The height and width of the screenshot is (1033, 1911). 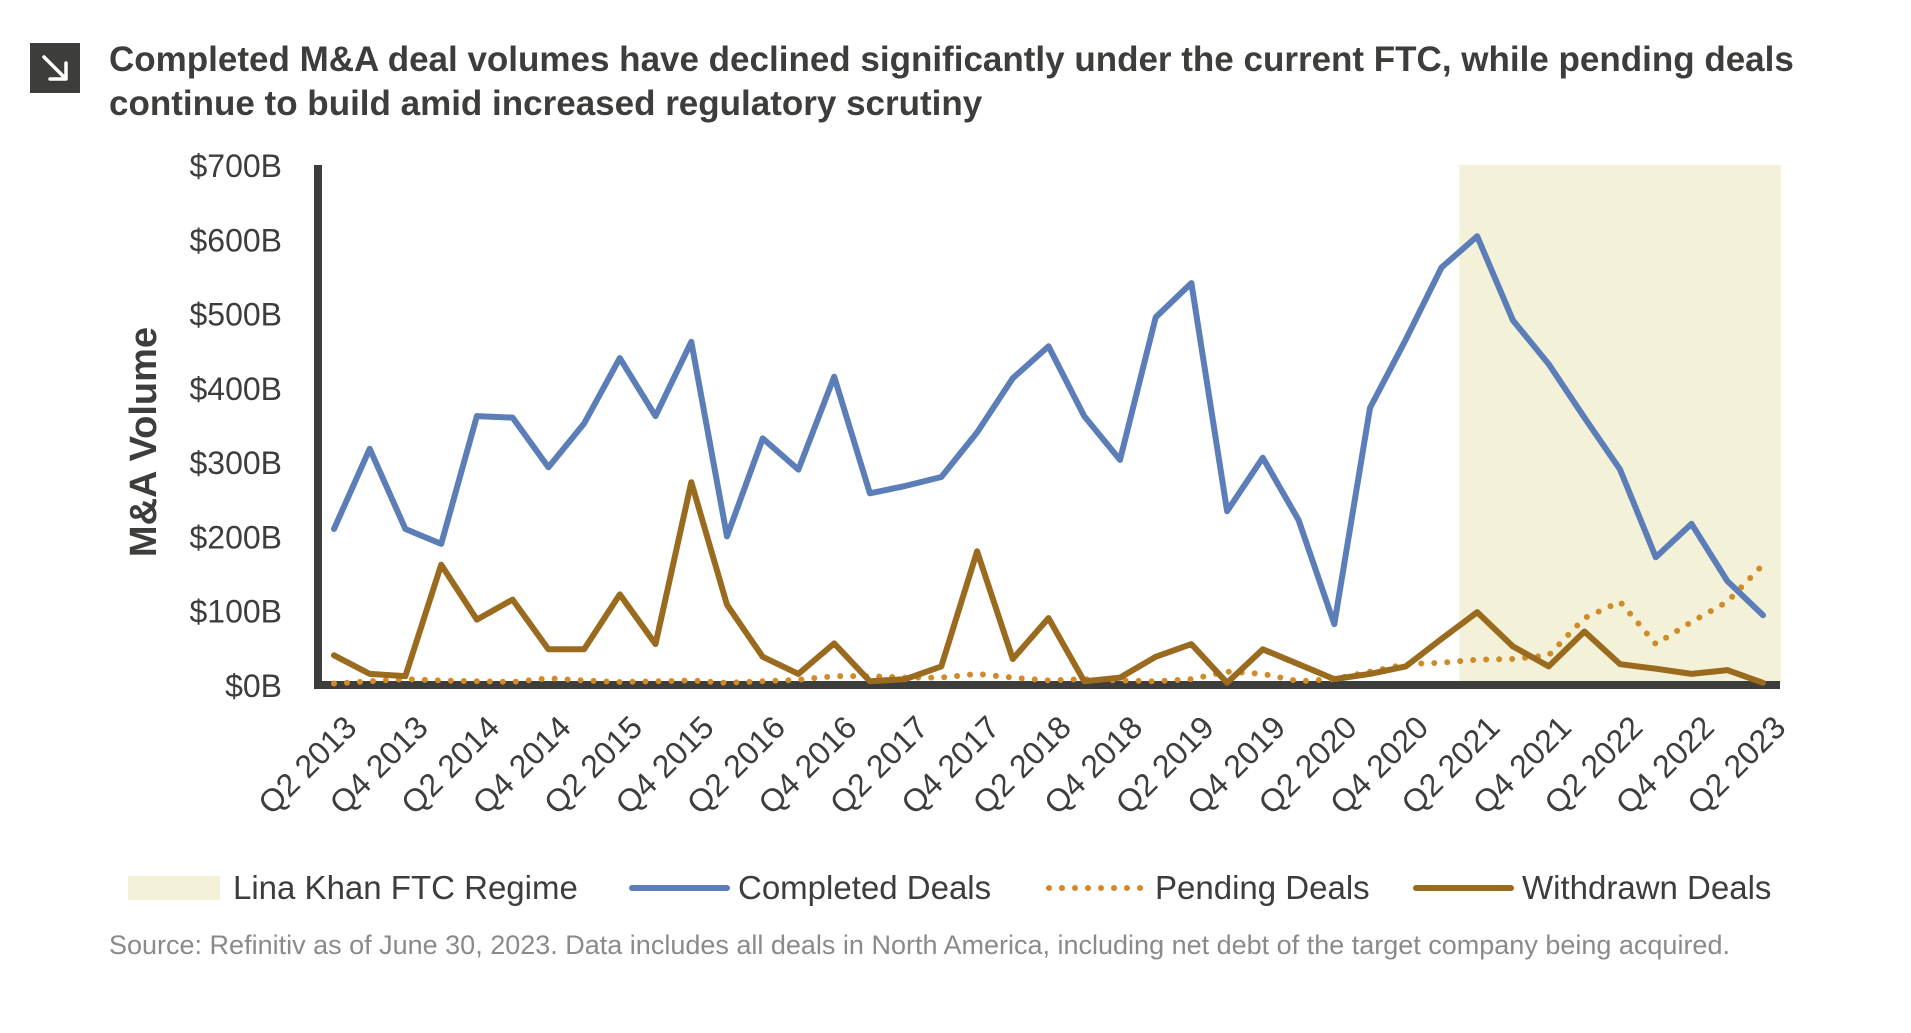 What do you see at coordinates (235, 426) in the screenshot?
I see `y-axis-labels: $0B $100B $200B $300B $400B $500B $600B $700B` at bounding box center [235, 426].